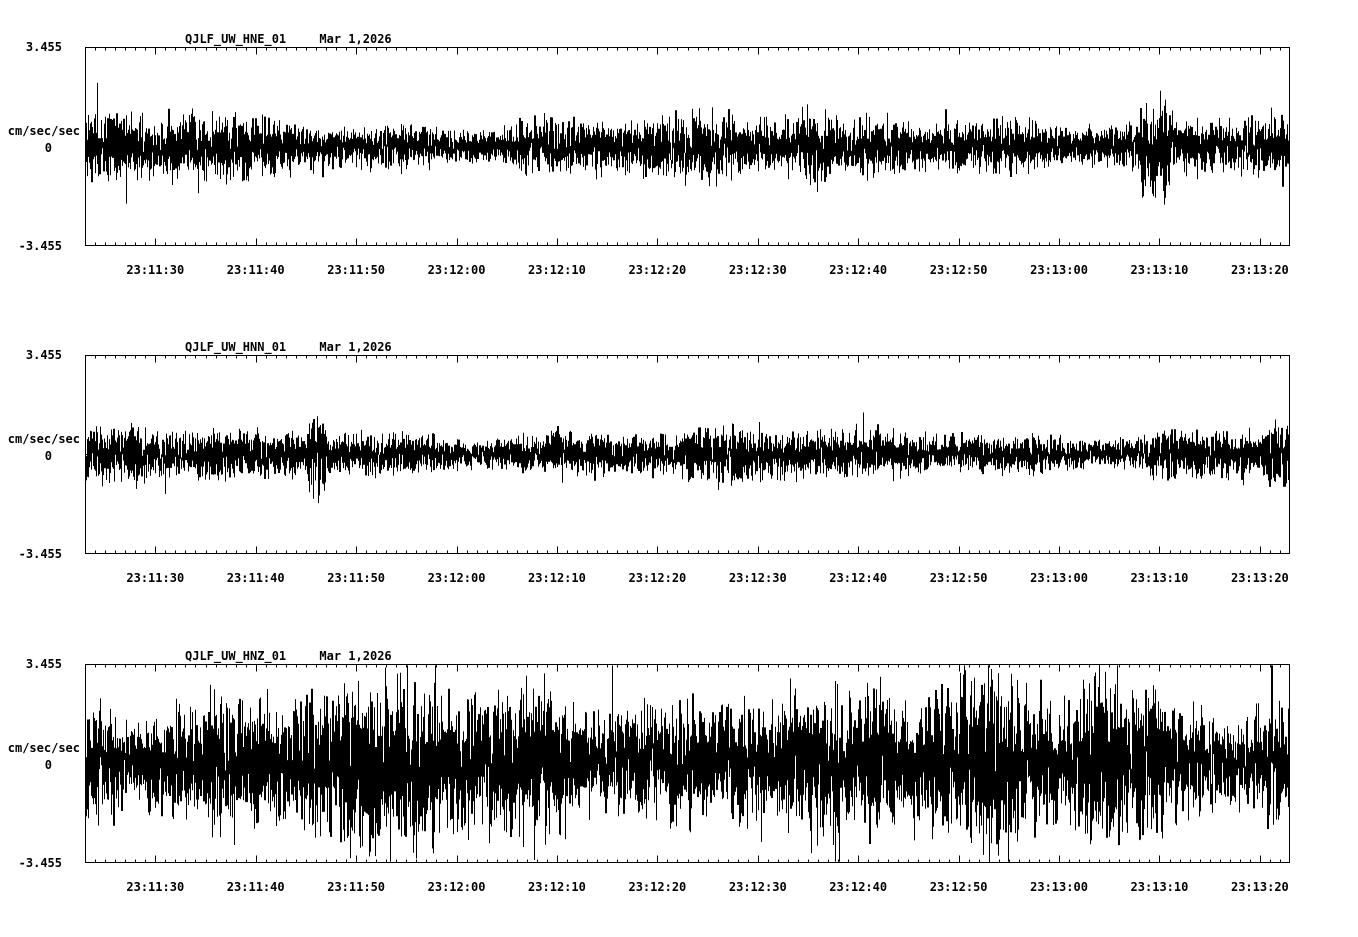  I want to click on trace-title: QJLF_UW_HNE_01 Mar 1,2026, so click(288, 39).